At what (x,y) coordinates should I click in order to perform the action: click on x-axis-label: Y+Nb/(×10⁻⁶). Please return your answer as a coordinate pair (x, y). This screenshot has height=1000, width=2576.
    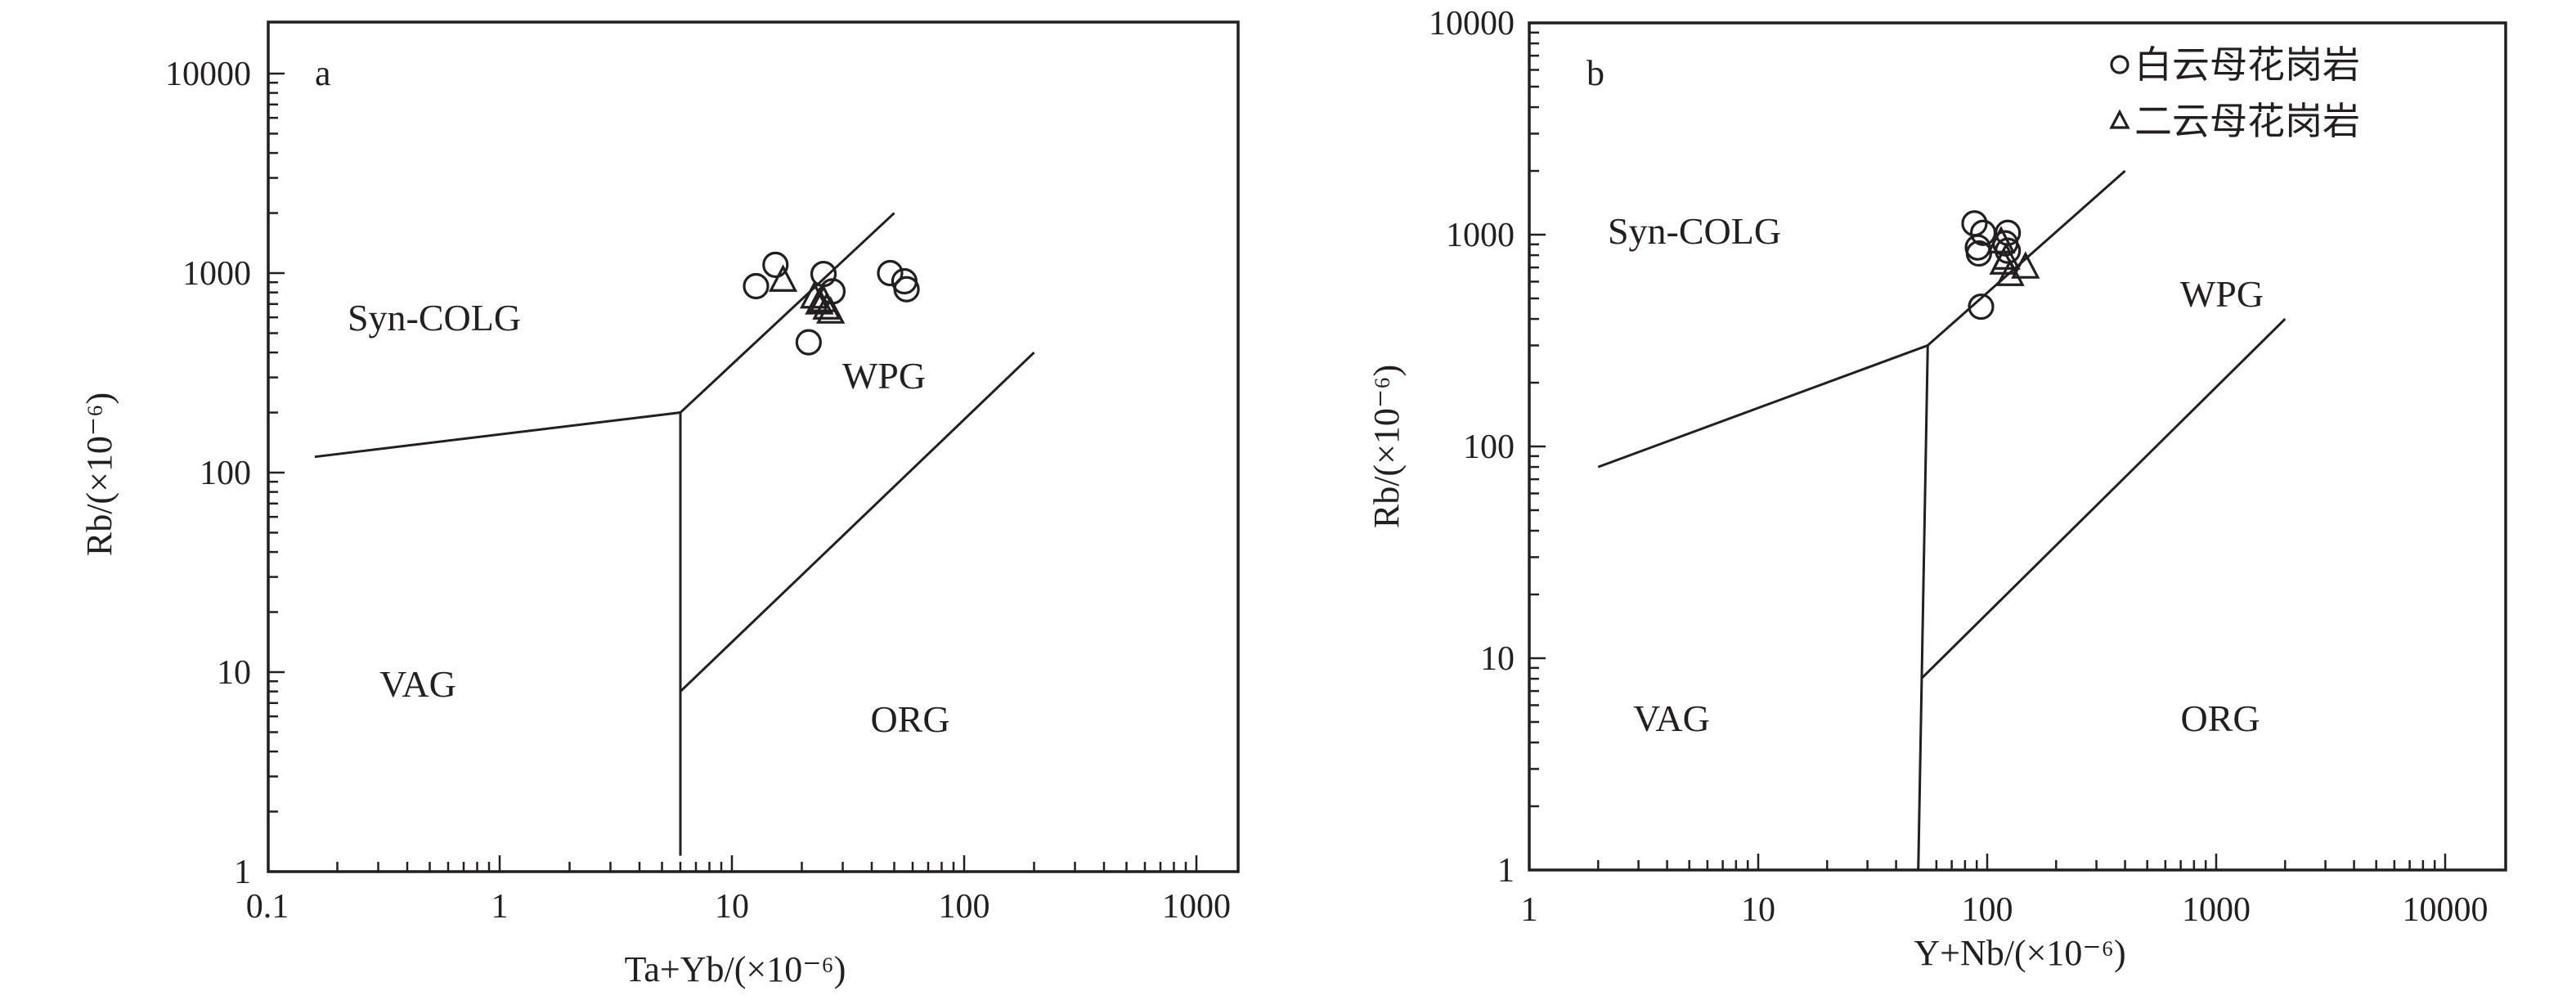
    Looking at the image, I should click on (2019, 953).